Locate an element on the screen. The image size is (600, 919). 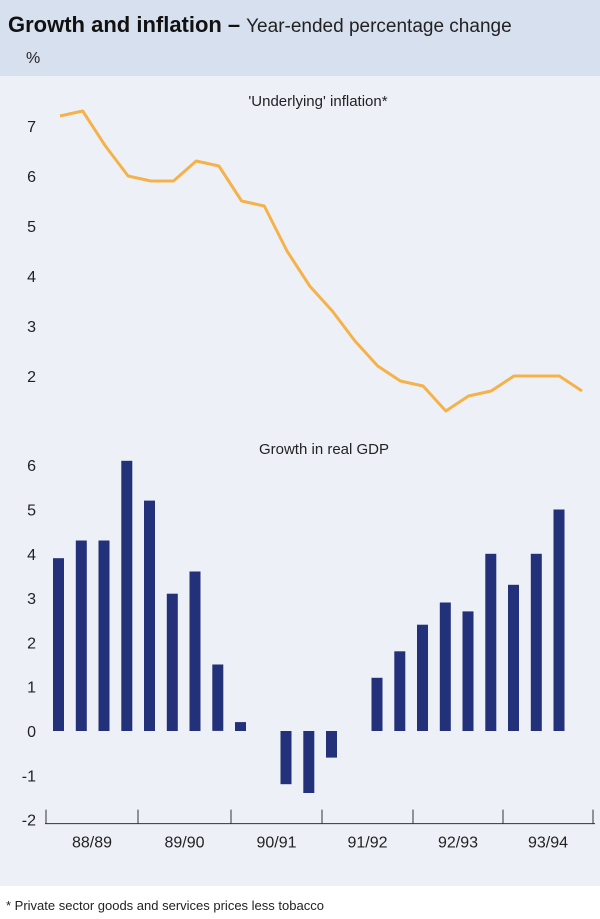
inflation-y-tick-label: 7 is located at coordinates (31, 127).